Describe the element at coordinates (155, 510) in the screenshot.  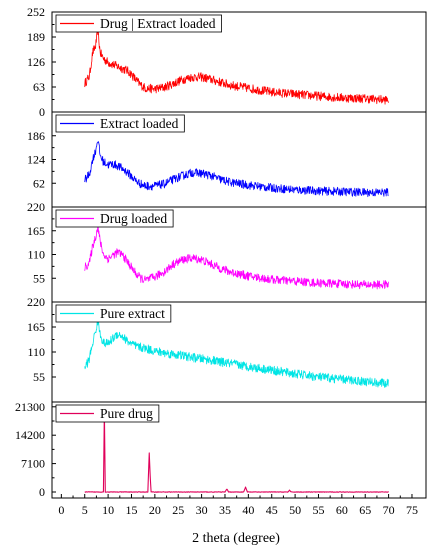
I see `x-tick-label: 20` at that location.